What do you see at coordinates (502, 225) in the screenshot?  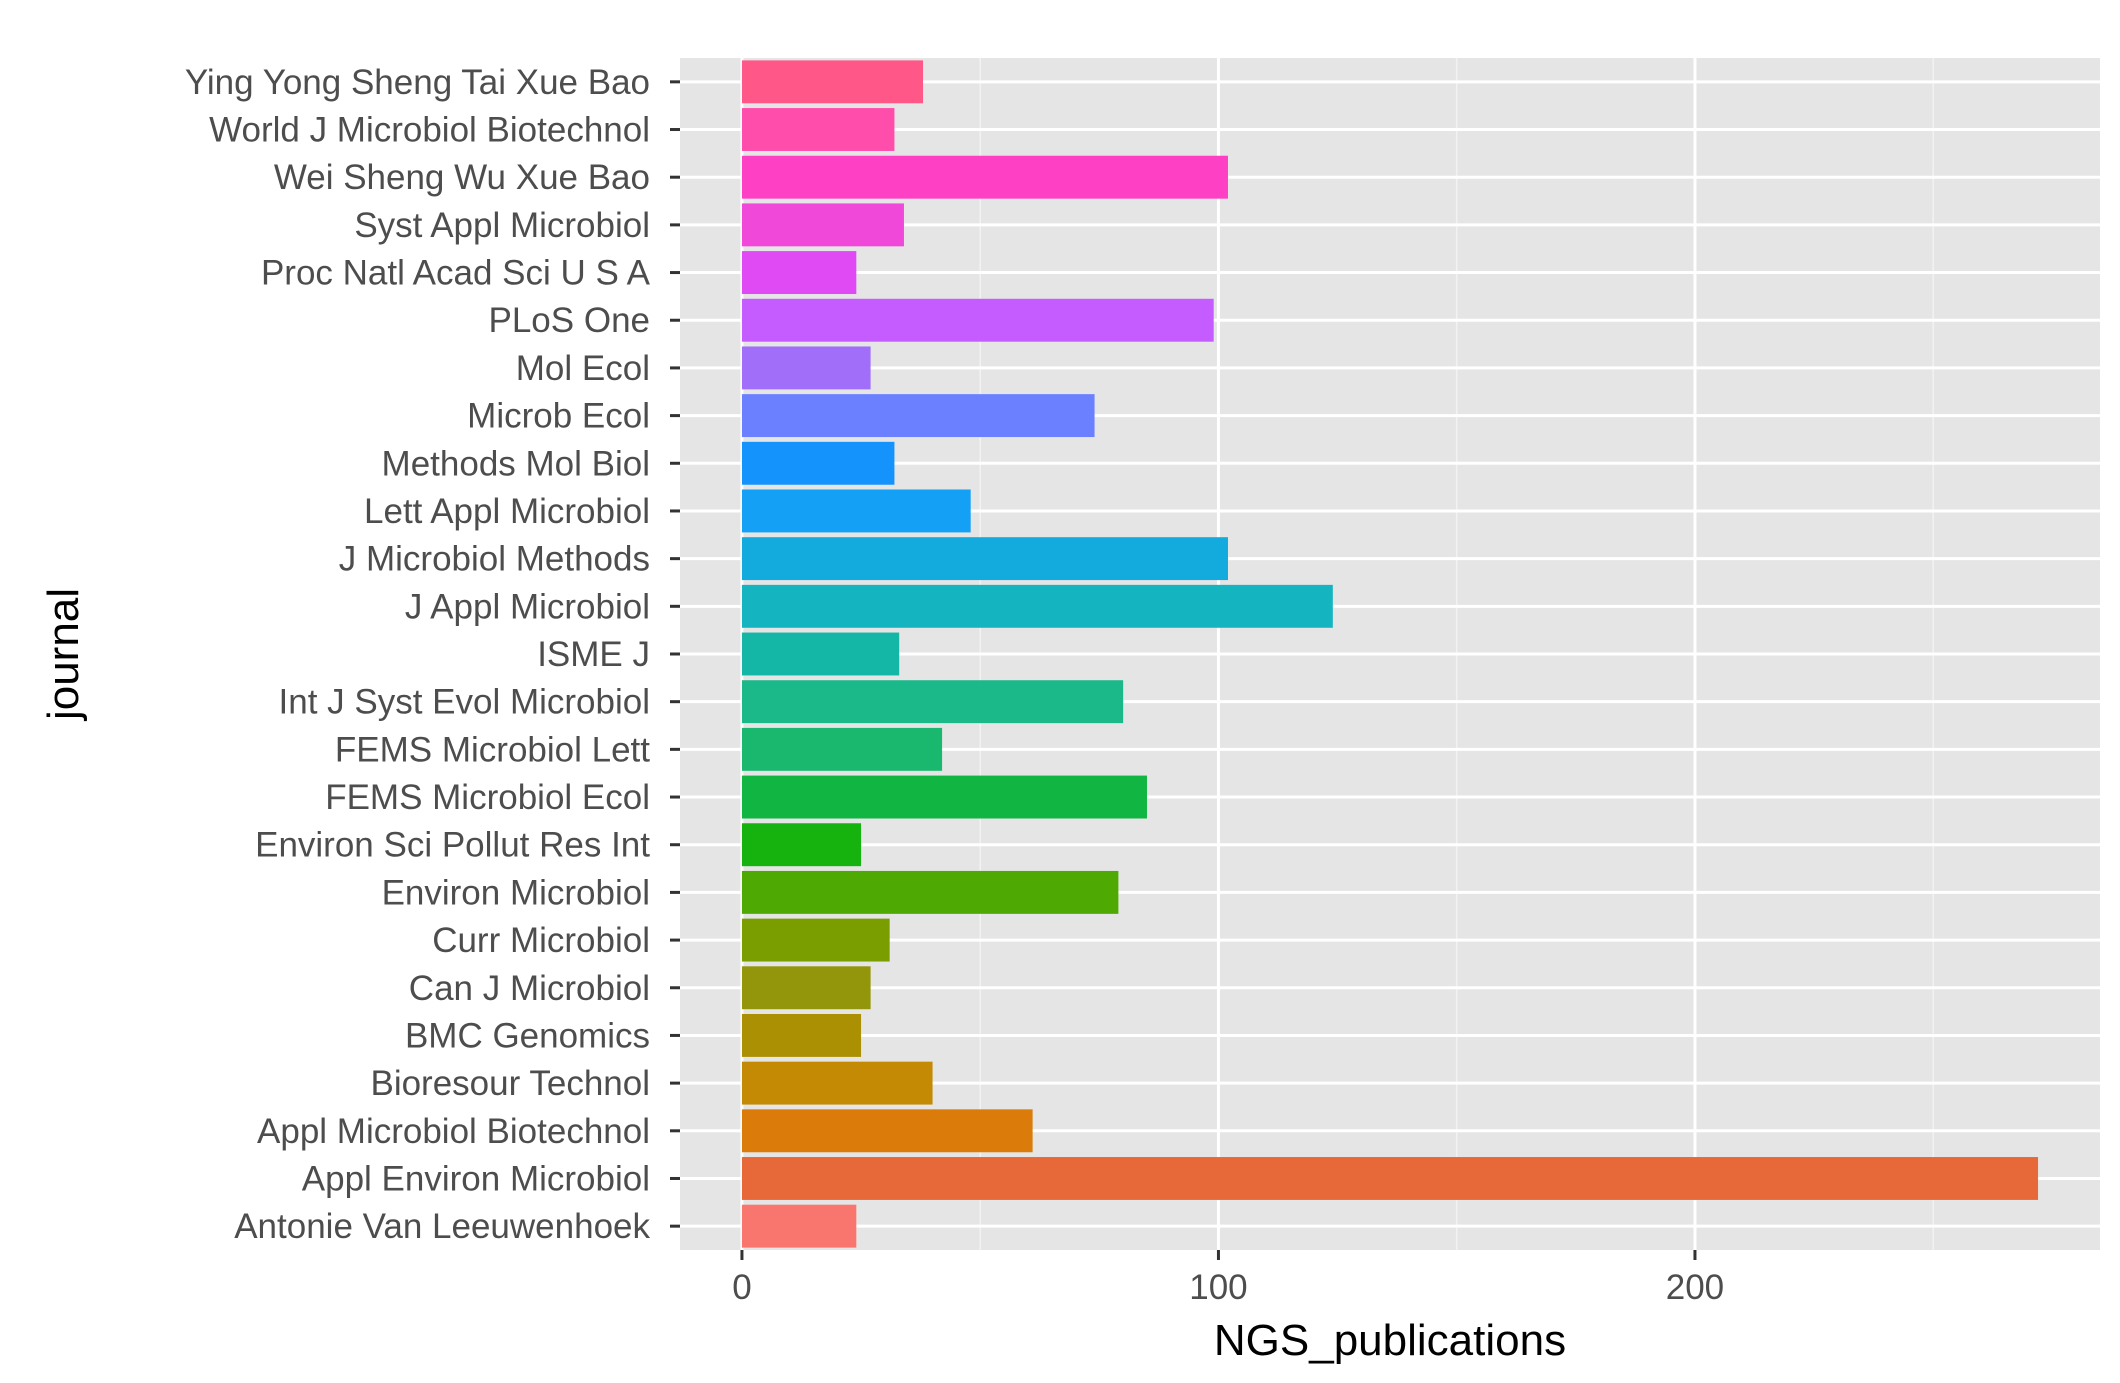 I see `y-tick-label: Syst Appl Microbiol` at bounding box center [502, 225].